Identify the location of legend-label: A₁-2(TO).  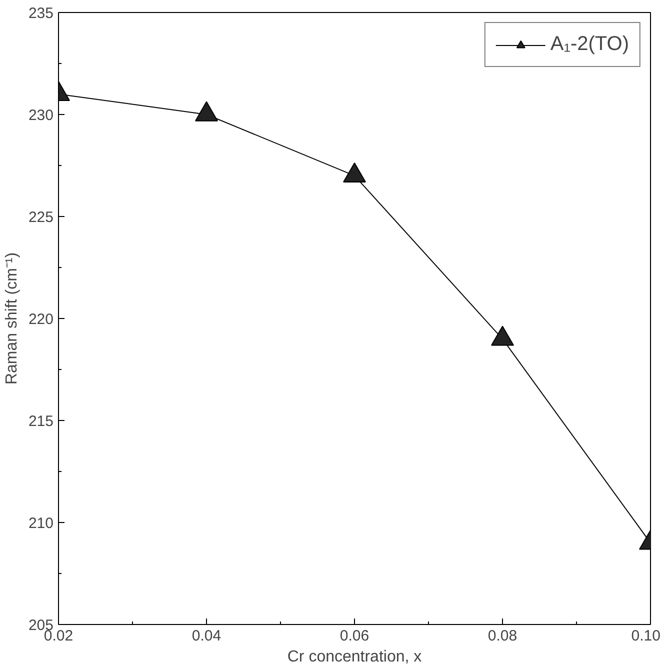
(589, 44).